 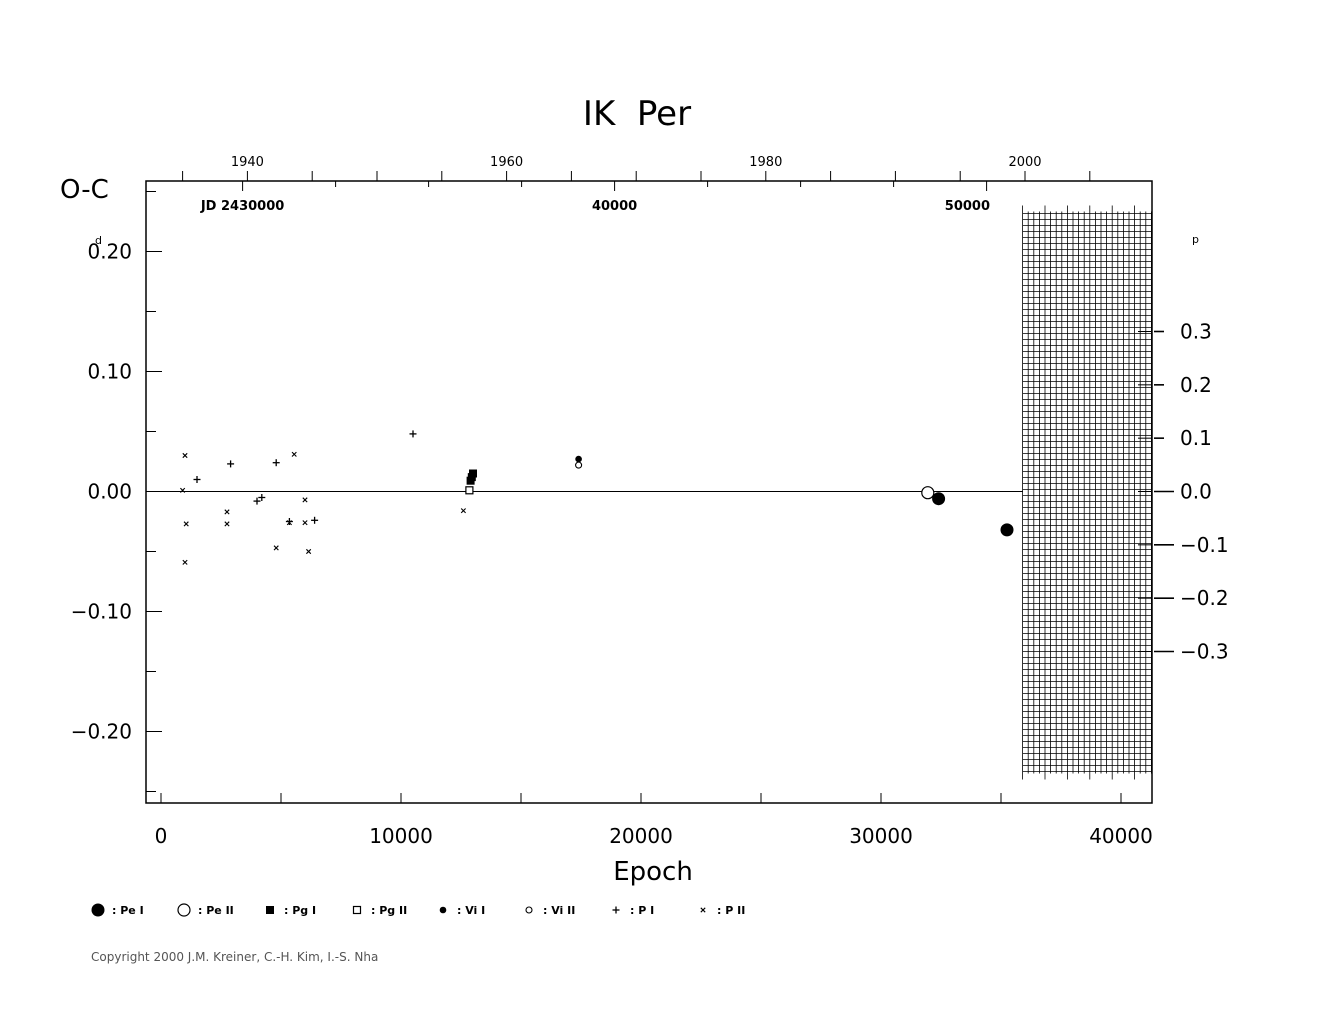 What do you see at coordinates (109, 492) in the screenshot?
I see `y-tick-label: 0.00` at bounding box center [109, 492].